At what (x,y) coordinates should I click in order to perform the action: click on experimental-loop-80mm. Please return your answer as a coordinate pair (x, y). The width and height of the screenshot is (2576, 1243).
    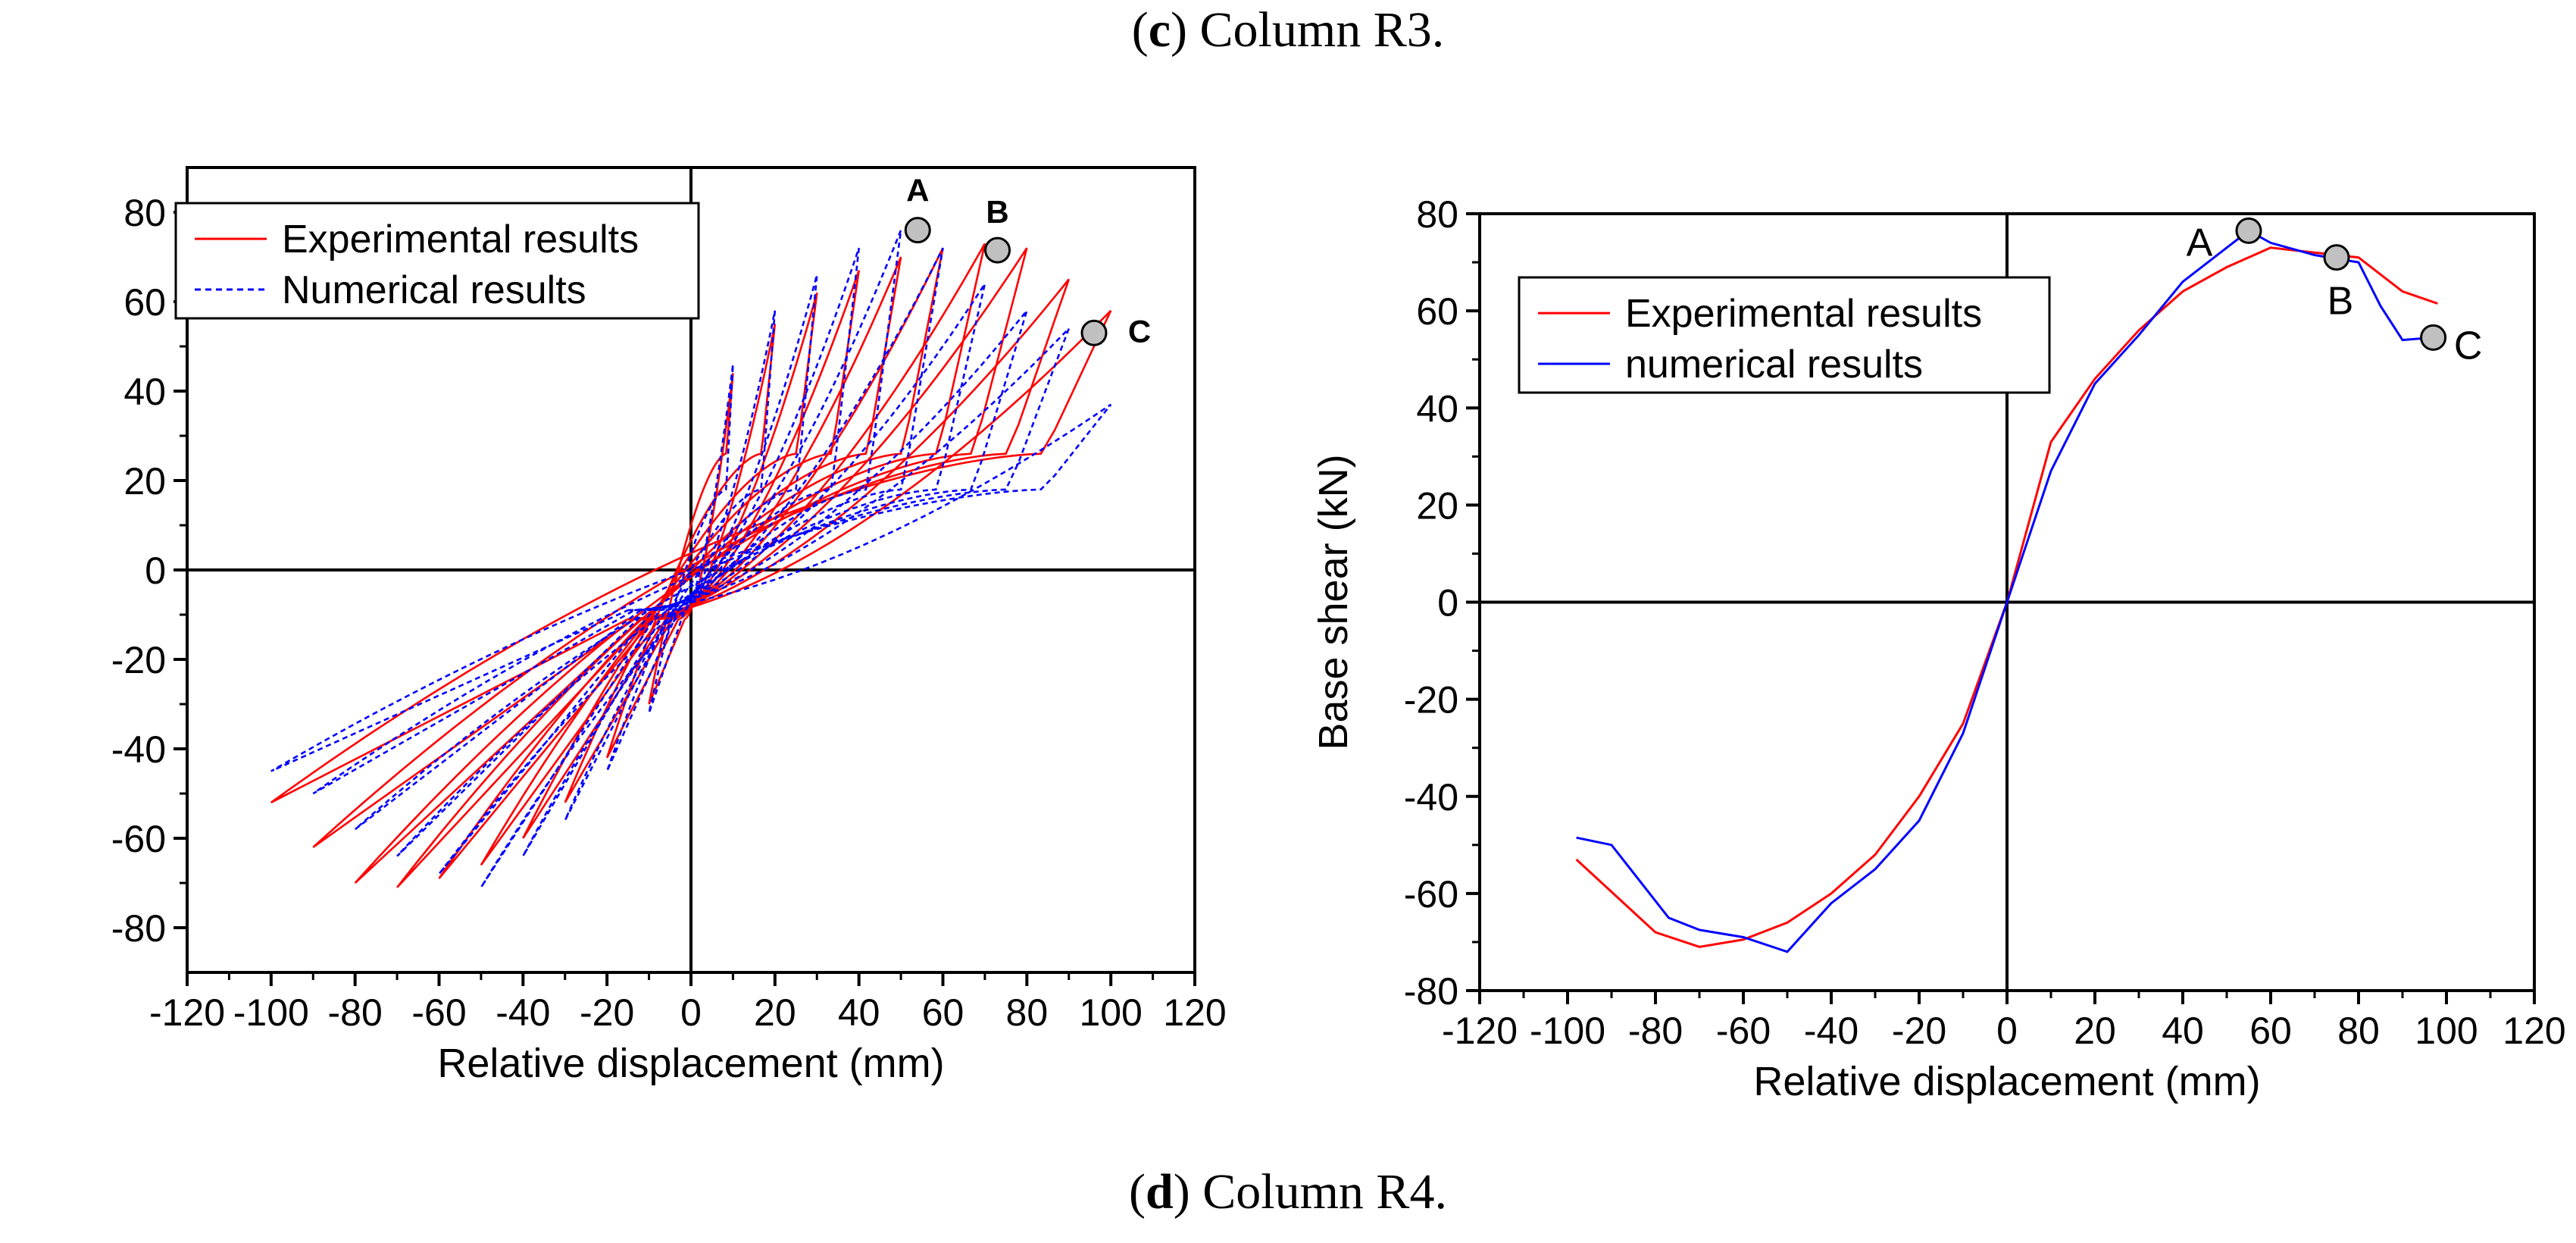
    Looking at the image, I should click on (691, 565).